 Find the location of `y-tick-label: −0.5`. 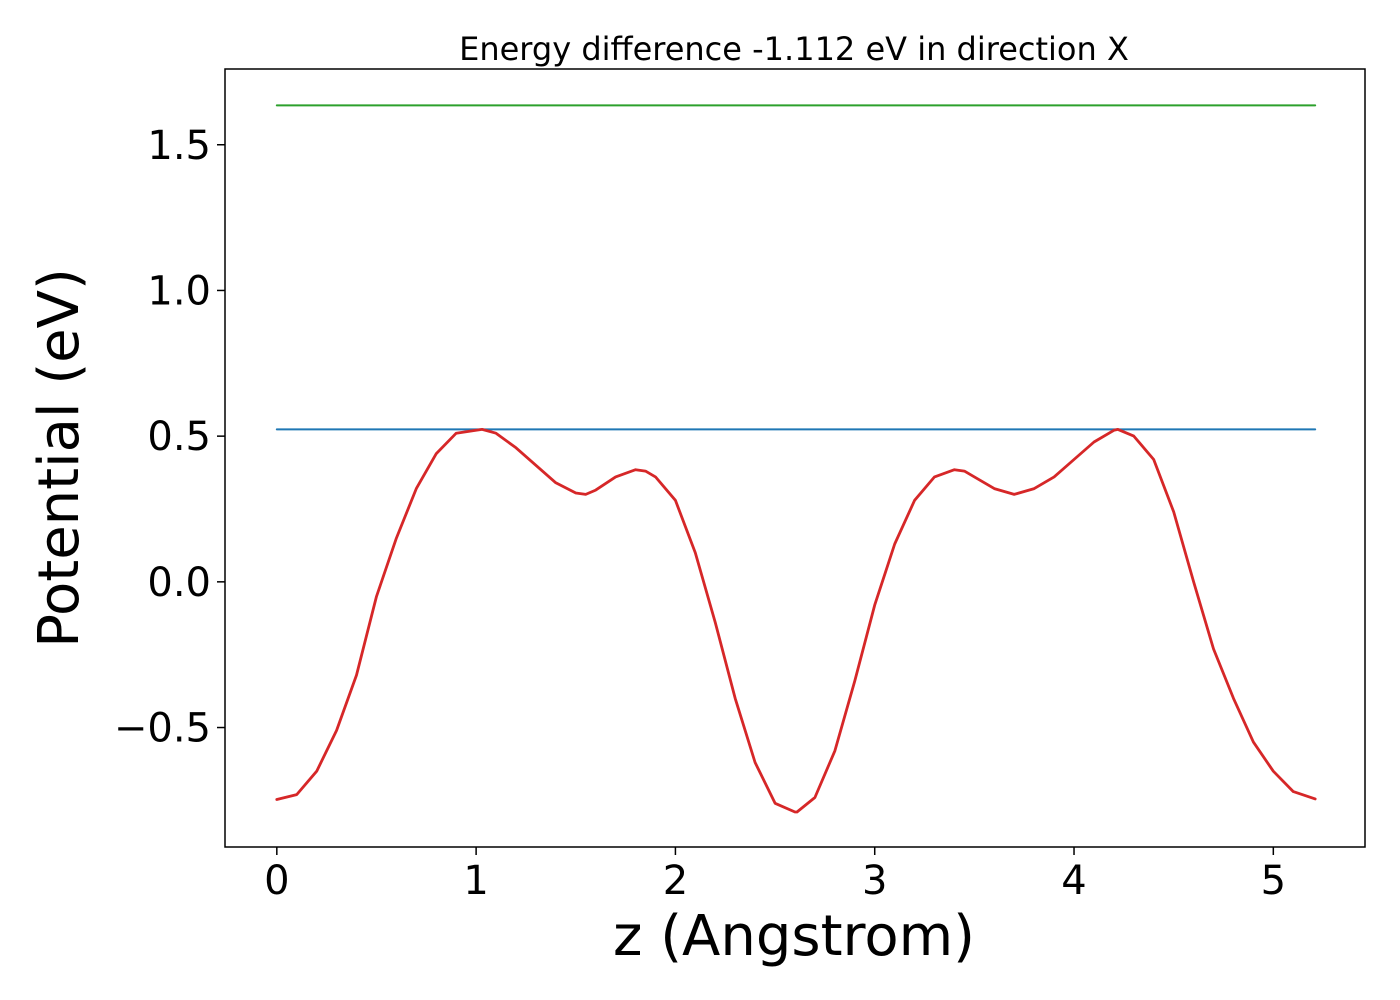

y-tick-label: −0.5 is located at coordinates (162, 729).